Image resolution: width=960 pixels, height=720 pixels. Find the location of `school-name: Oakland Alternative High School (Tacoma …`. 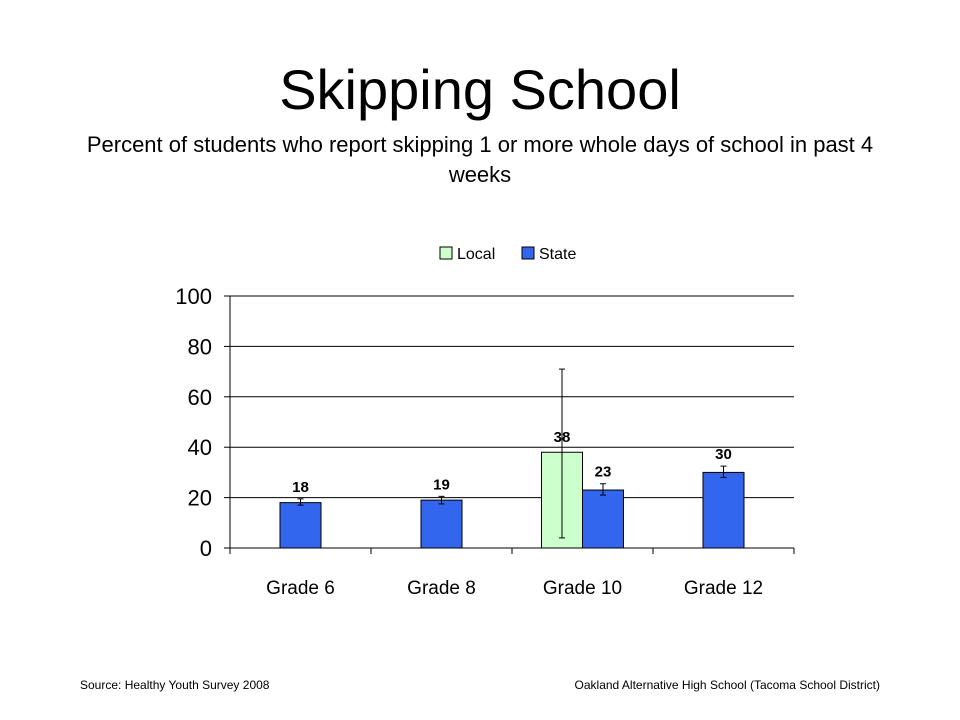

school-name: Oakland Alternative High School (Tacoma … is located at coordinates (727, 685).